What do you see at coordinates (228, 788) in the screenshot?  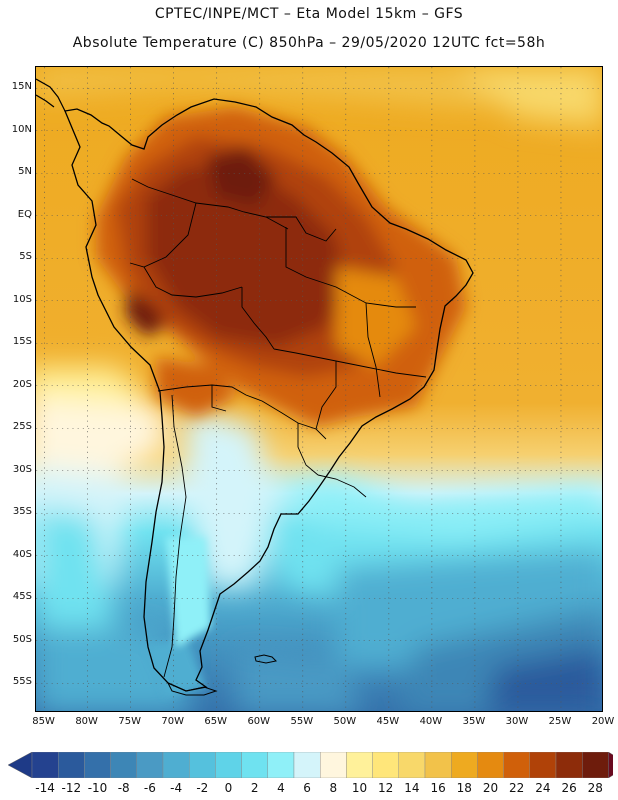 I see `colorbar-label: 0` at bounding box center [228, 788].